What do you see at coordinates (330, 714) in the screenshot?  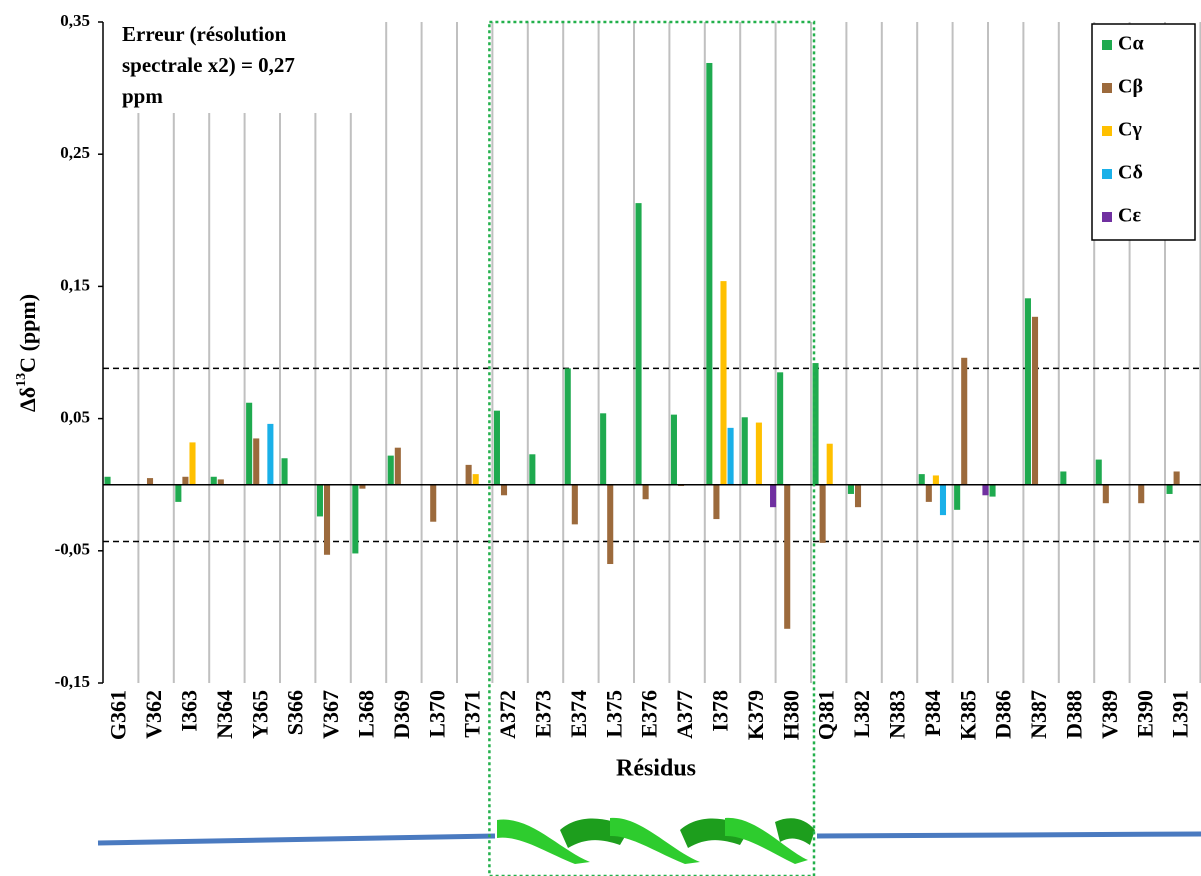 I see `x-tick-label: V367` at bounding box center [330, 714].